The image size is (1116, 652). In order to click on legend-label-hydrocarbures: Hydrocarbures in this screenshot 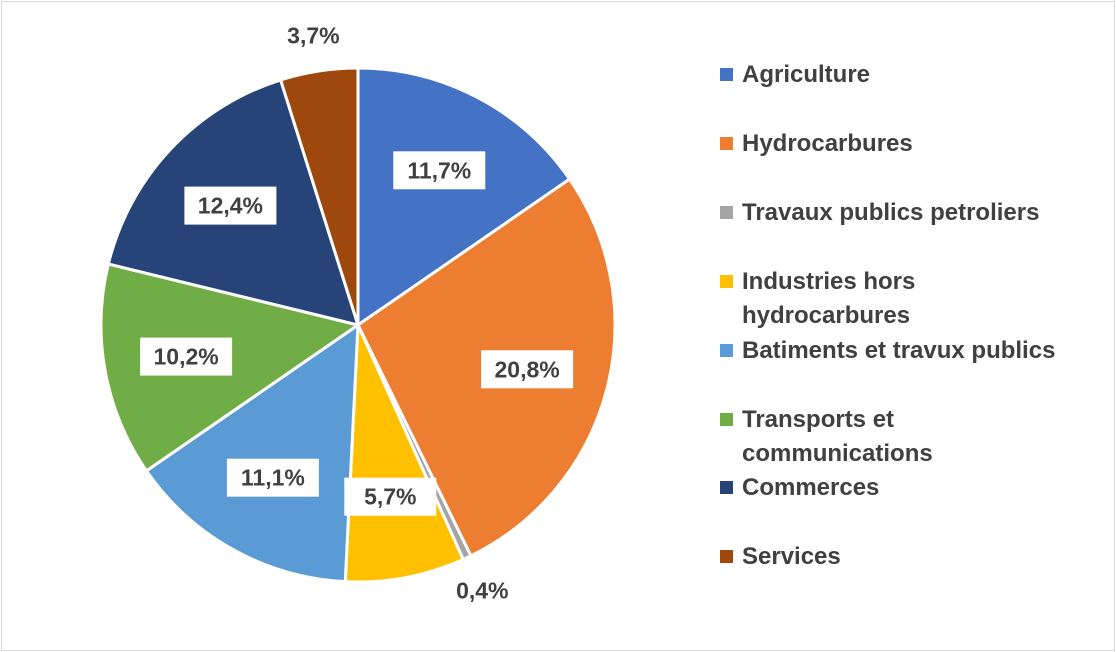, I will do `click(827, 143)`.